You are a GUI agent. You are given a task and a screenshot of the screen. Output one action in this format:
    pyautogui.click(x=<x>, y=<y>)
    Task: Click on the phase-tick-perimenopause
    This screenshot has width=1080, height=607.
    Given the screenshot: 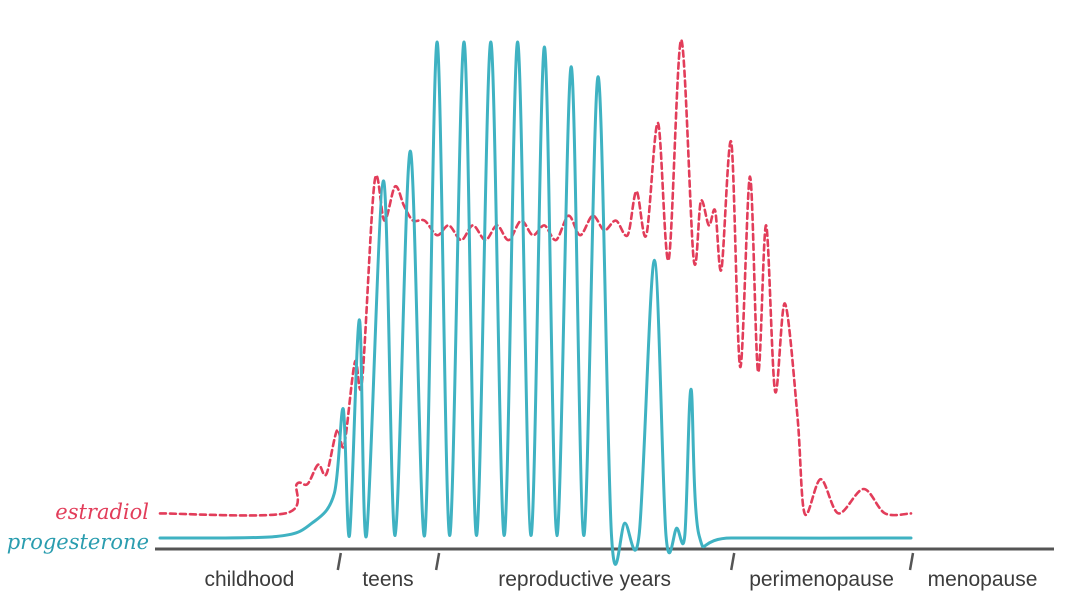 What is the action you would take?
    pyautogui.click(x=911, y=561)
    